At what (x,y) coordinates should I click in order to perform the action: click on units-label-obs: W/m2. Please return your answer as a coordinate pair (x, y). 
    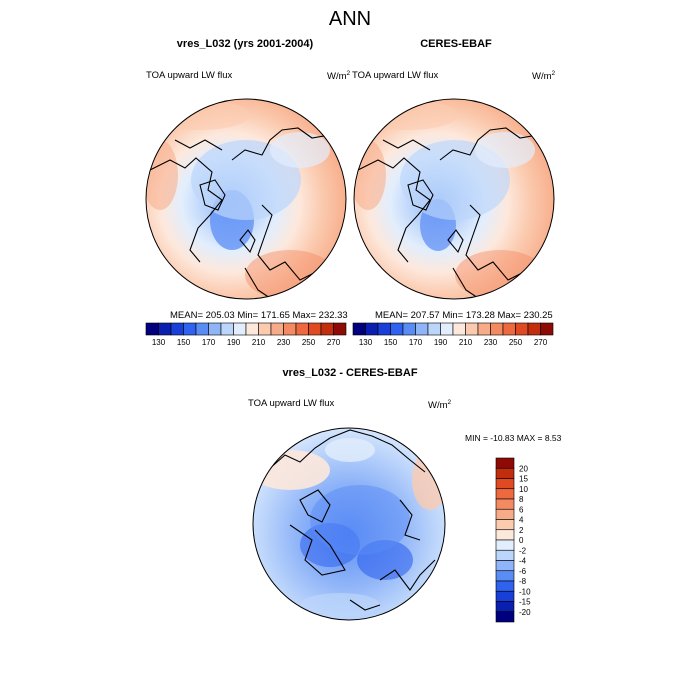
    Looking at the image, I should click on (544, 76).